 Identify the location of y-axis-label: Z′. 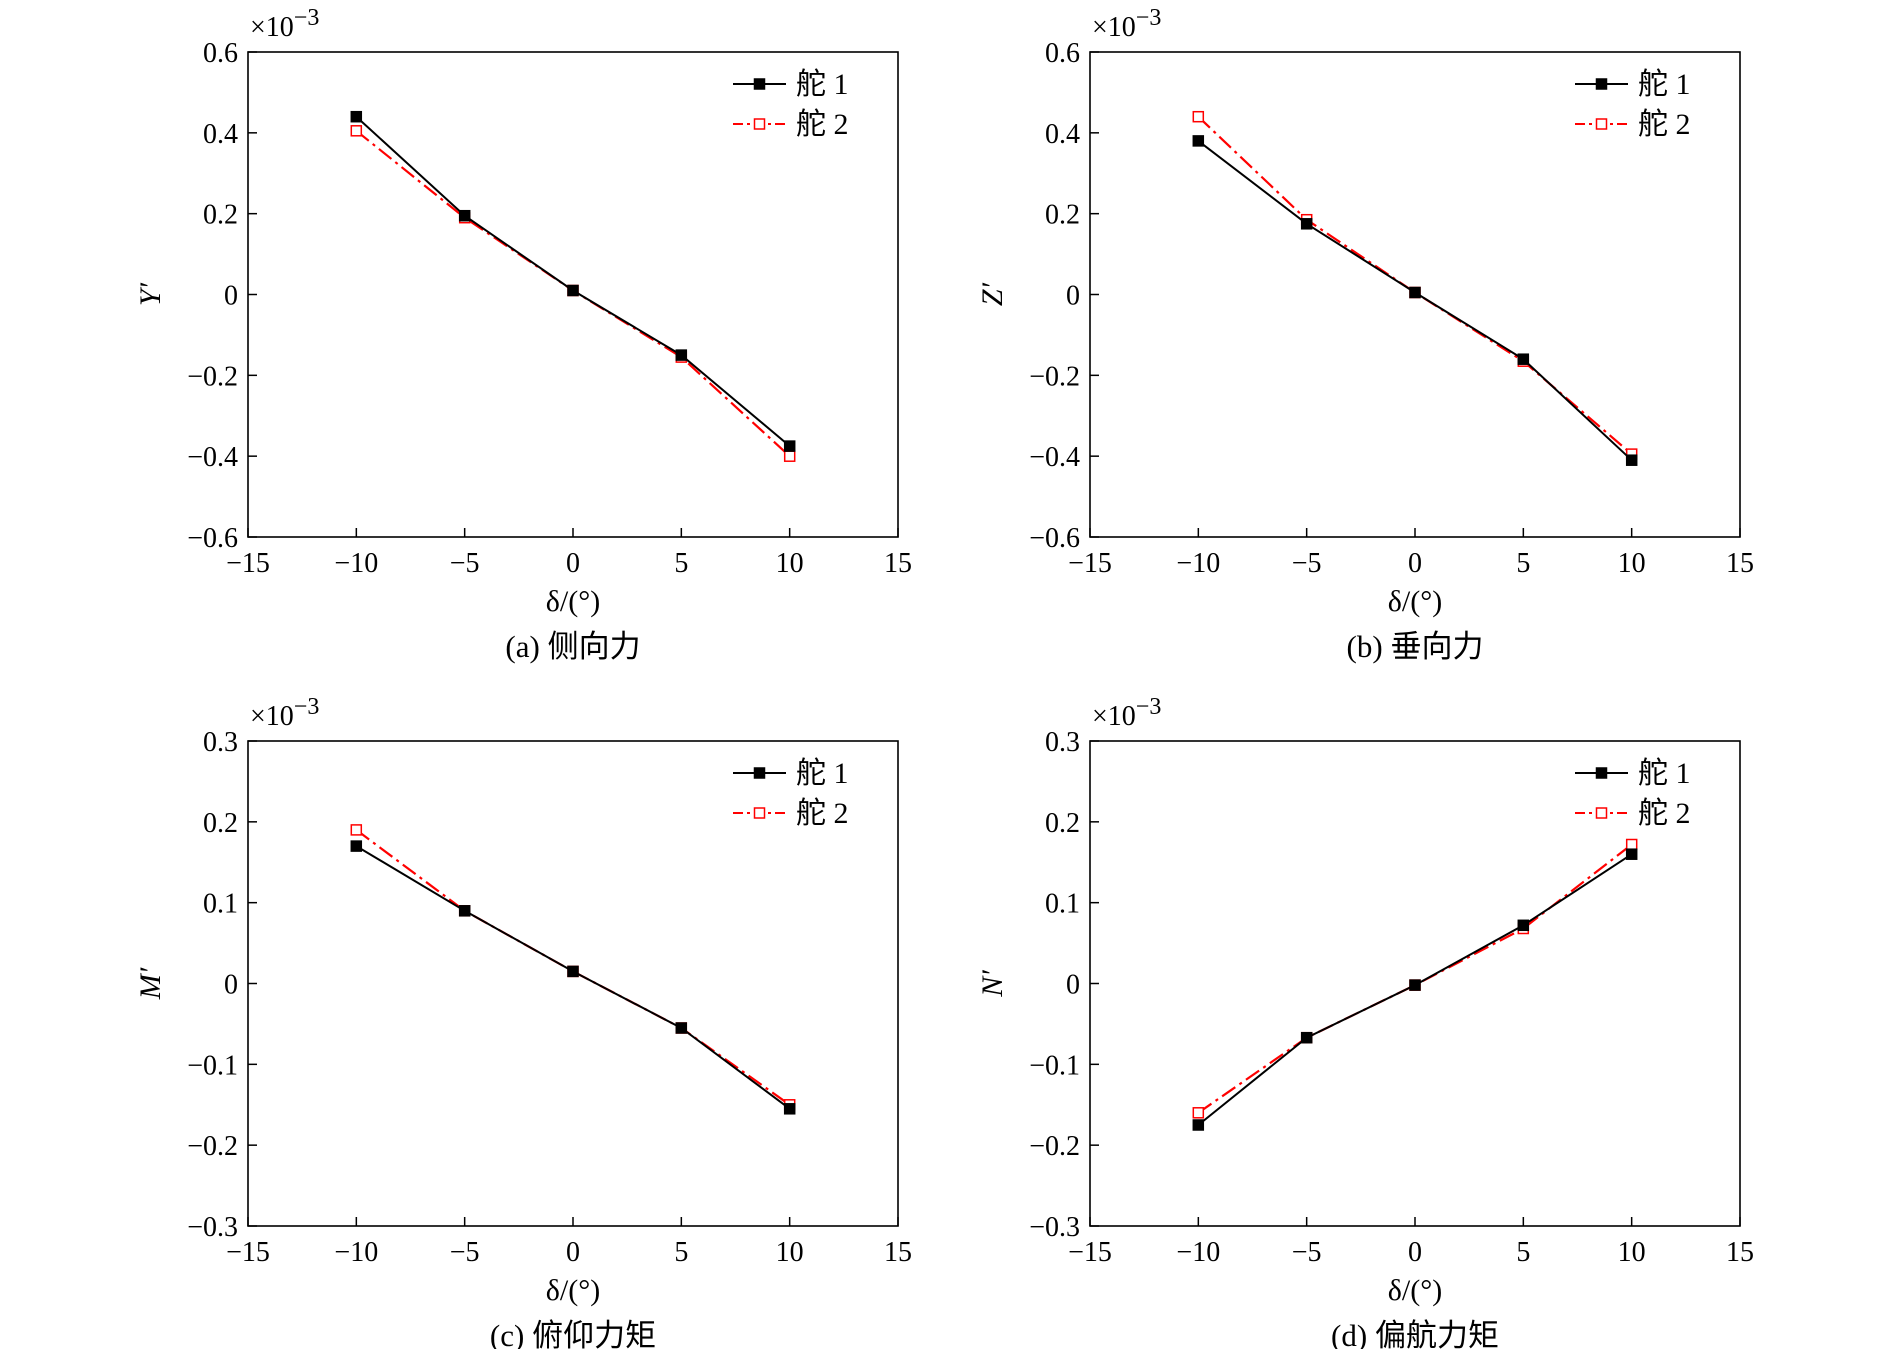
(992, 294).